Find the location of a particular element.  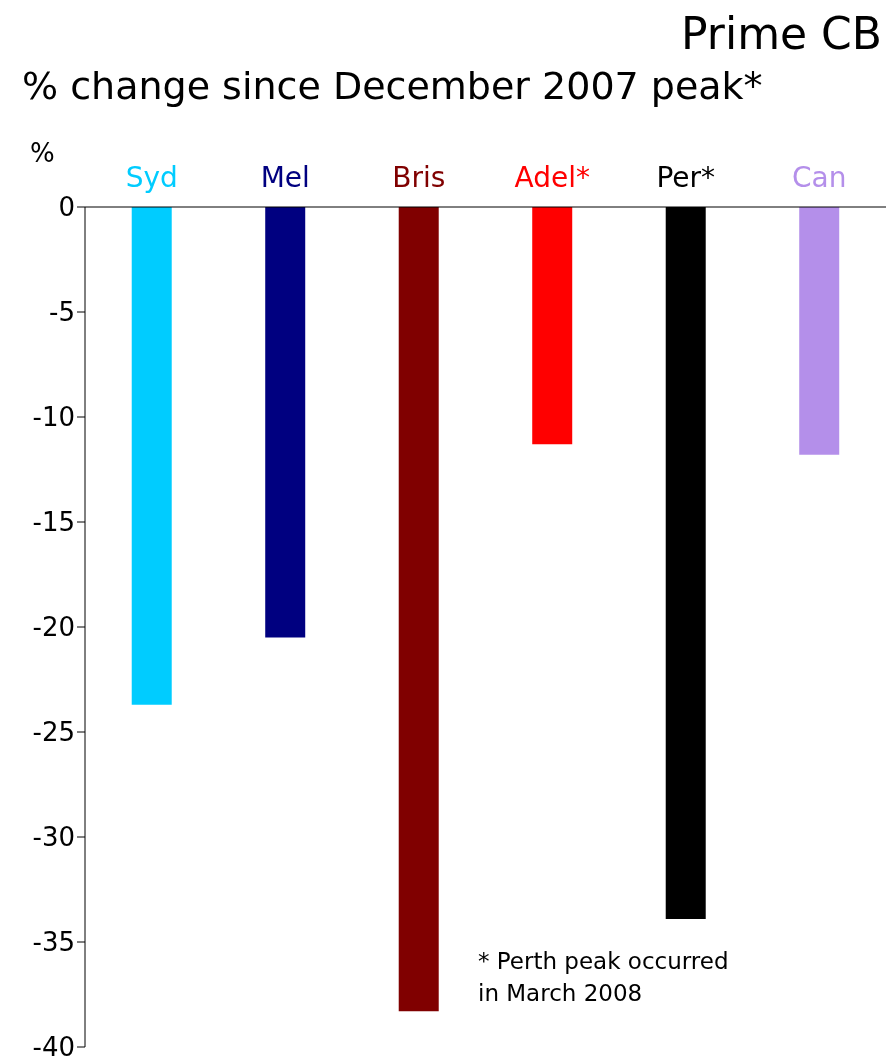

y-tick-label: -25 is located at coordinates (53, 732).